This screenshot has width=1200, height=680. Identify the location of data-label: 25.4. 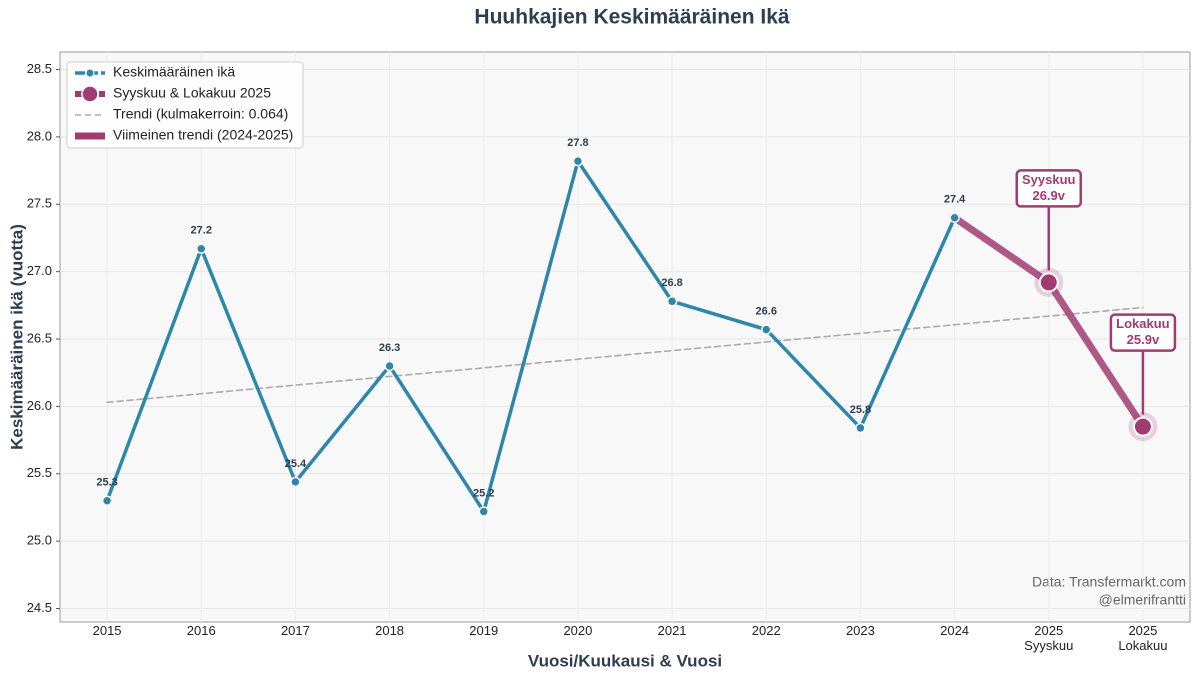
(296, 464).